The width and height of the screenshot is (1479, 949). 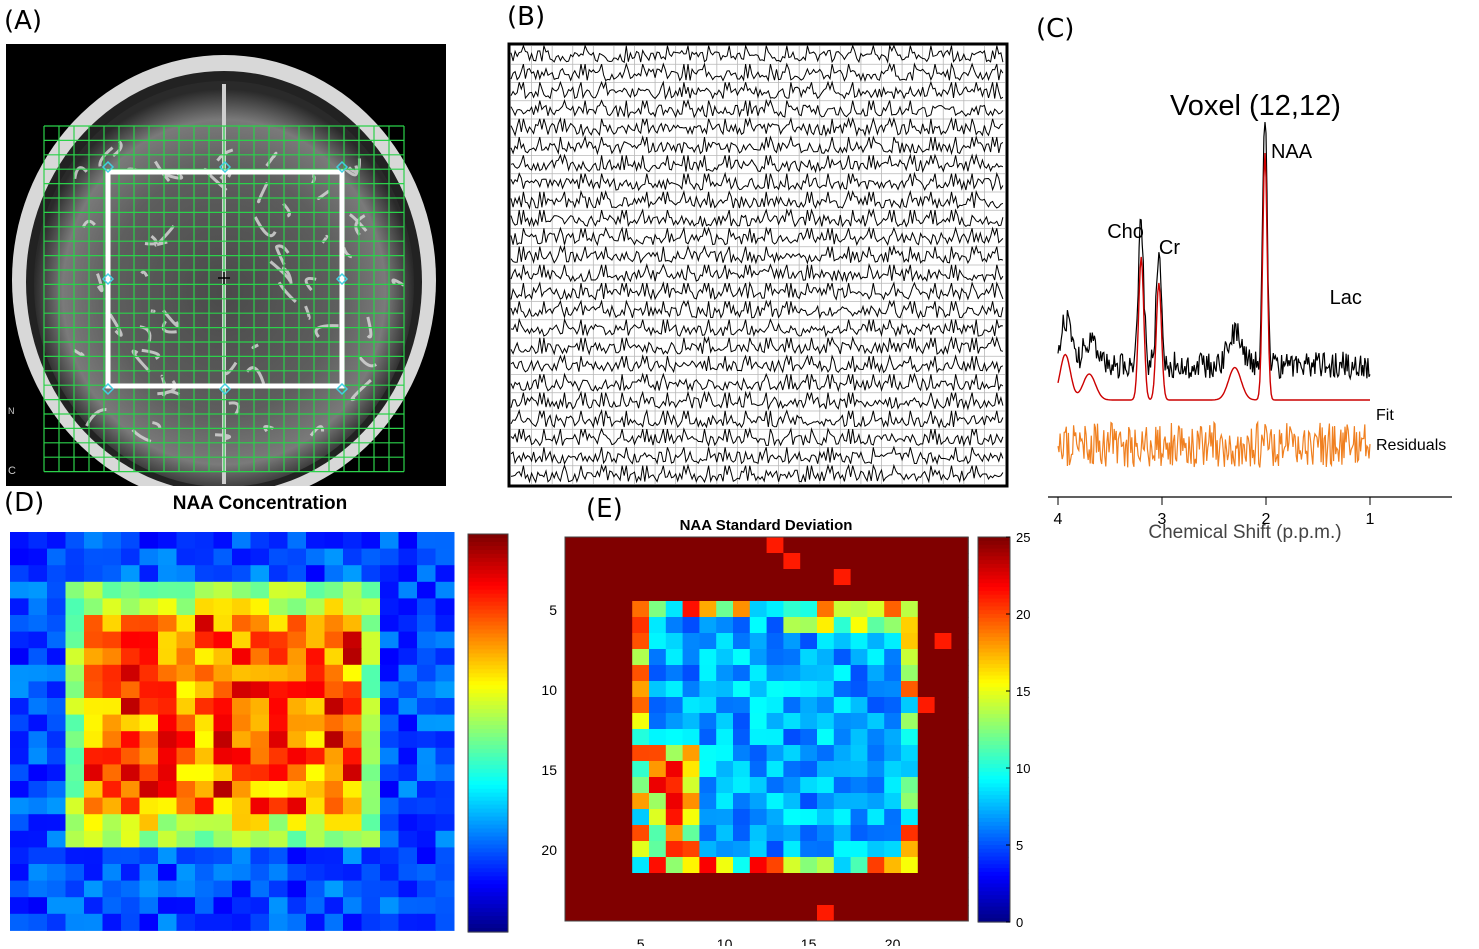 I want to click on peak-label-cho: Cho, so click(x=1125, y=232).